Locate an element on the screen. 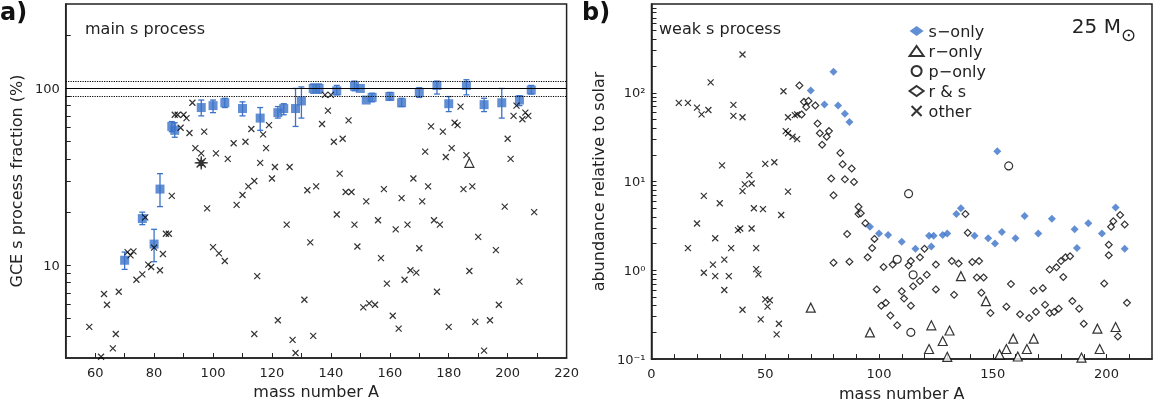 The width and height of the screenshot is (1156, 406). text: a) is located at coordinates (14, 13).